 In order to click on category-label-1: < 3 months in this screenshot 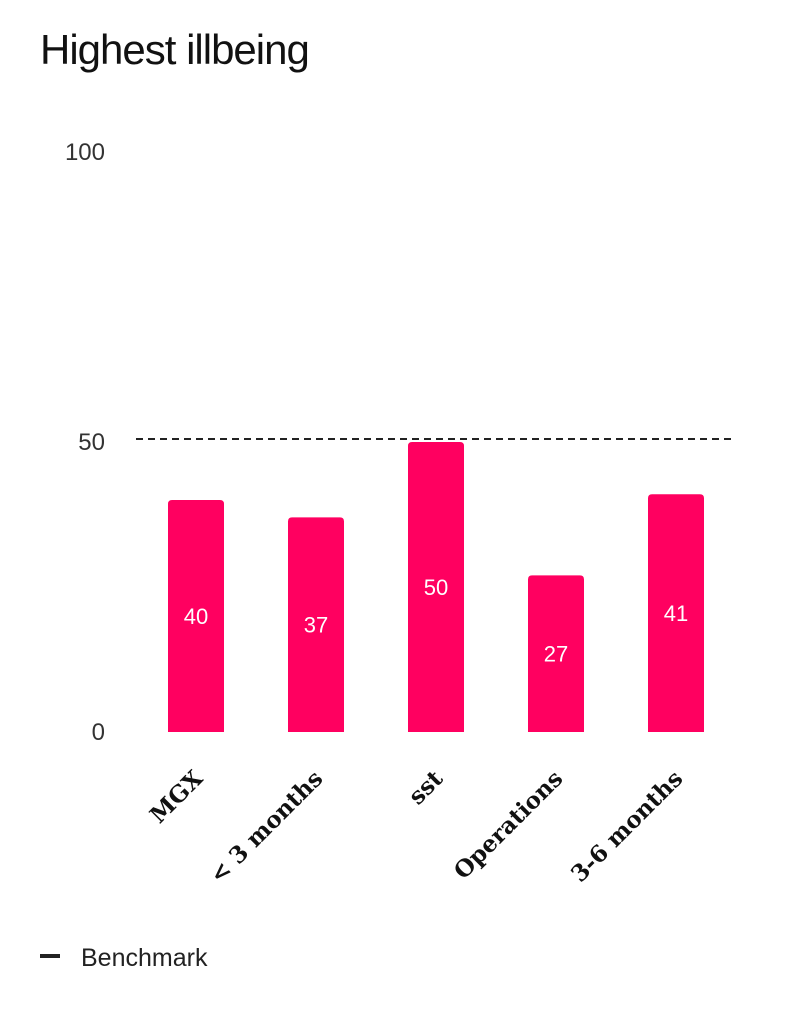, I will do `click(267, 827)`.